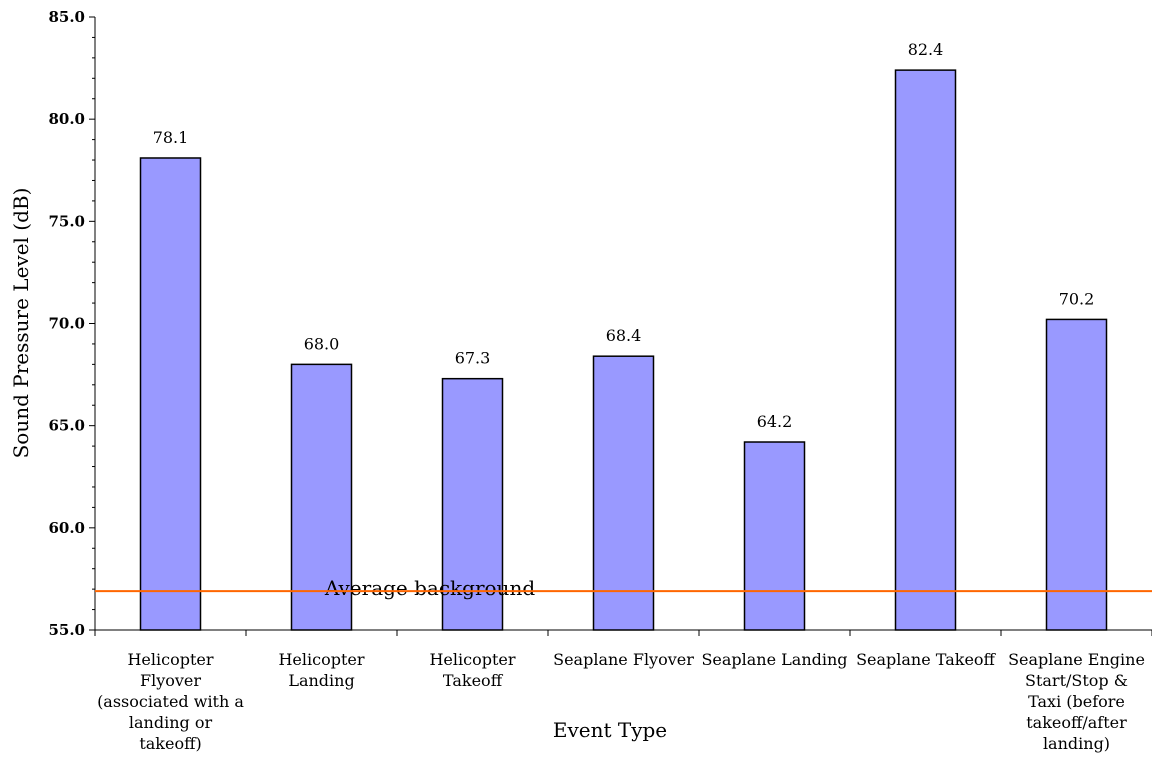 This screenshot has height=772, width=1152. Describe the element at coordinates (1076, 680) in the screenshot. I see `category-label-line: Start/Stop &` at that location.